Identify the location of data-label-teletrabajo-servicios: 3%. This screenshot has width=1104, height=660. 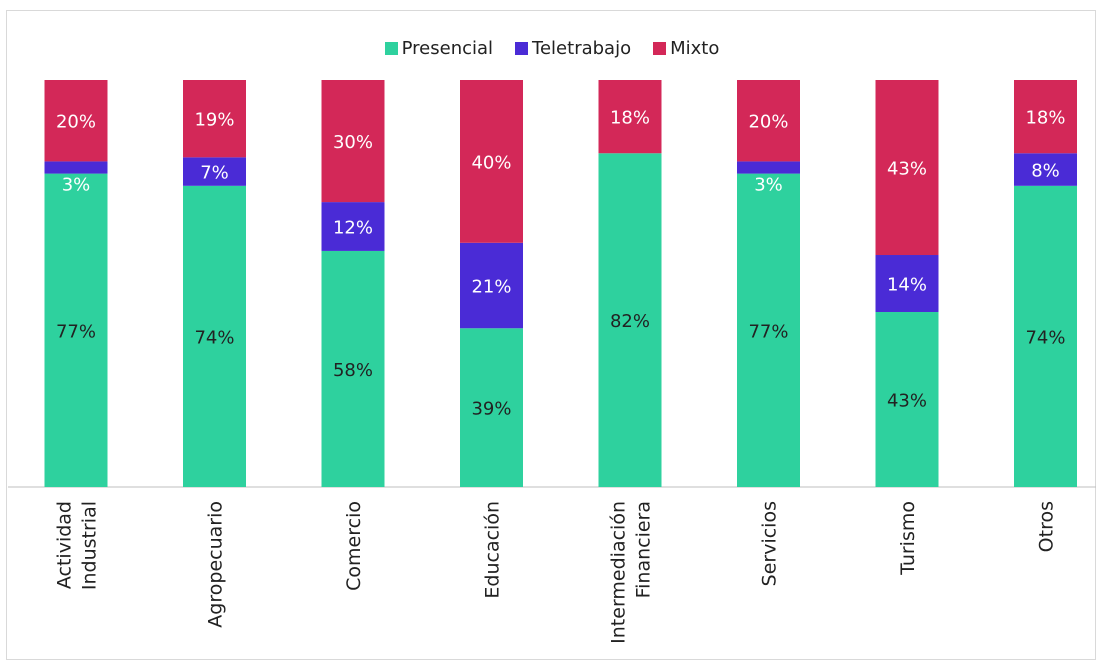
(768, 184).